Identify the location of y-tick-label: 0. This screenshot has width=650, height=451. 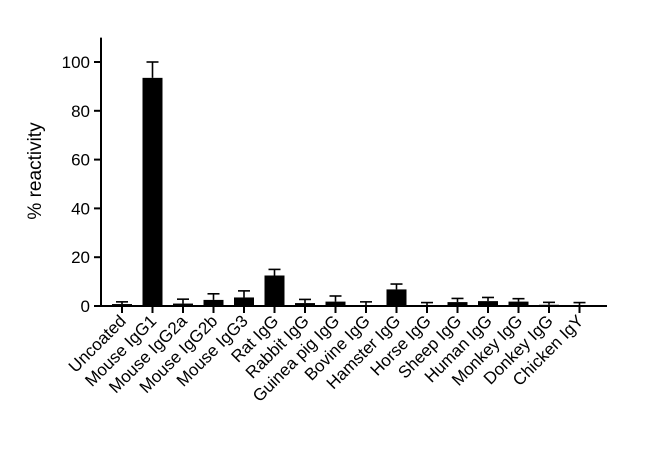
(85, 306).